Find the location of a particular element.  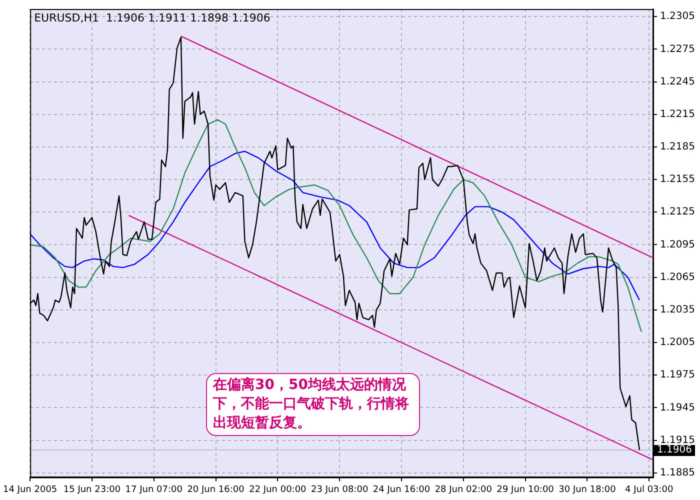

y-tick-label: 1.2305 is located at coordinates (678, 16).